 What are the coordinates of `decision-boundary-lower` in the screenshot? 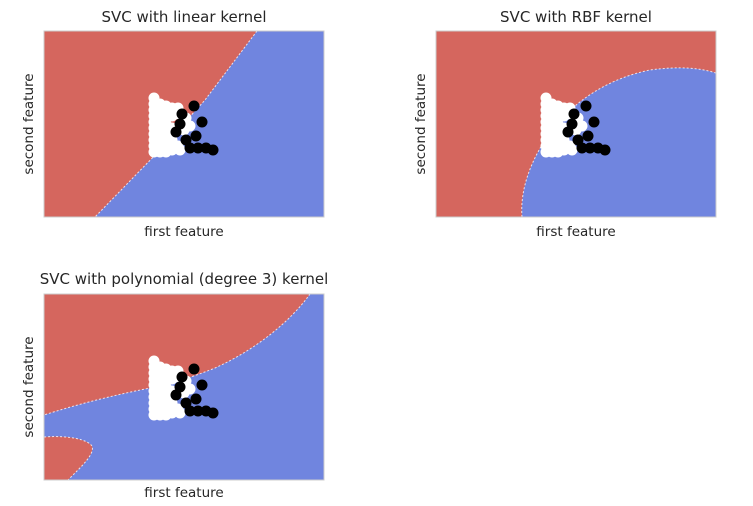 It's located at (68, 458).